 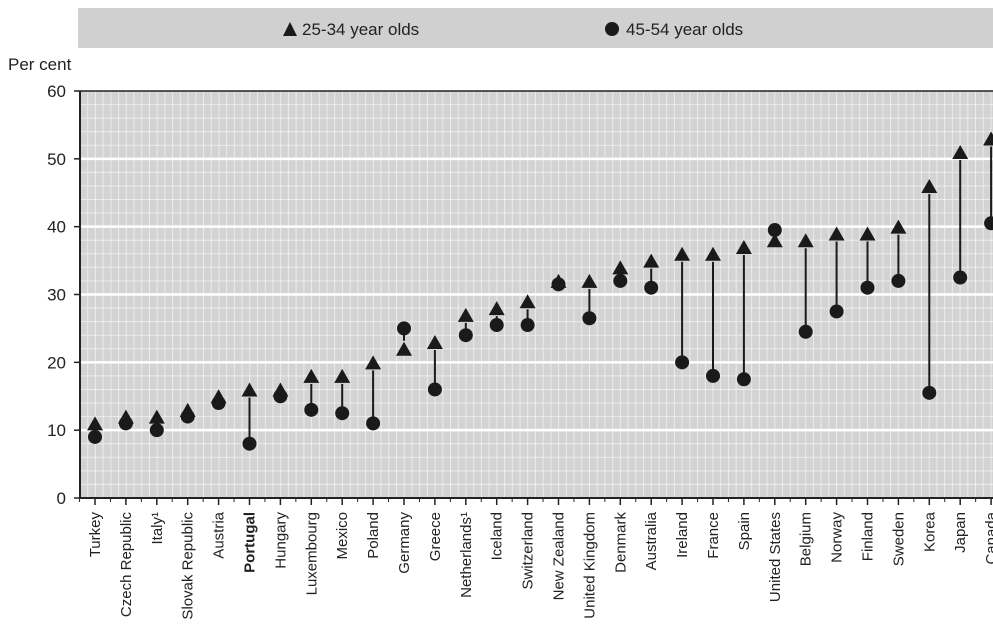 What do you see at coordinates (280, 540) in the screenshot?
I see `x-tick-label: Hungary` at bounding box center [280, 540].